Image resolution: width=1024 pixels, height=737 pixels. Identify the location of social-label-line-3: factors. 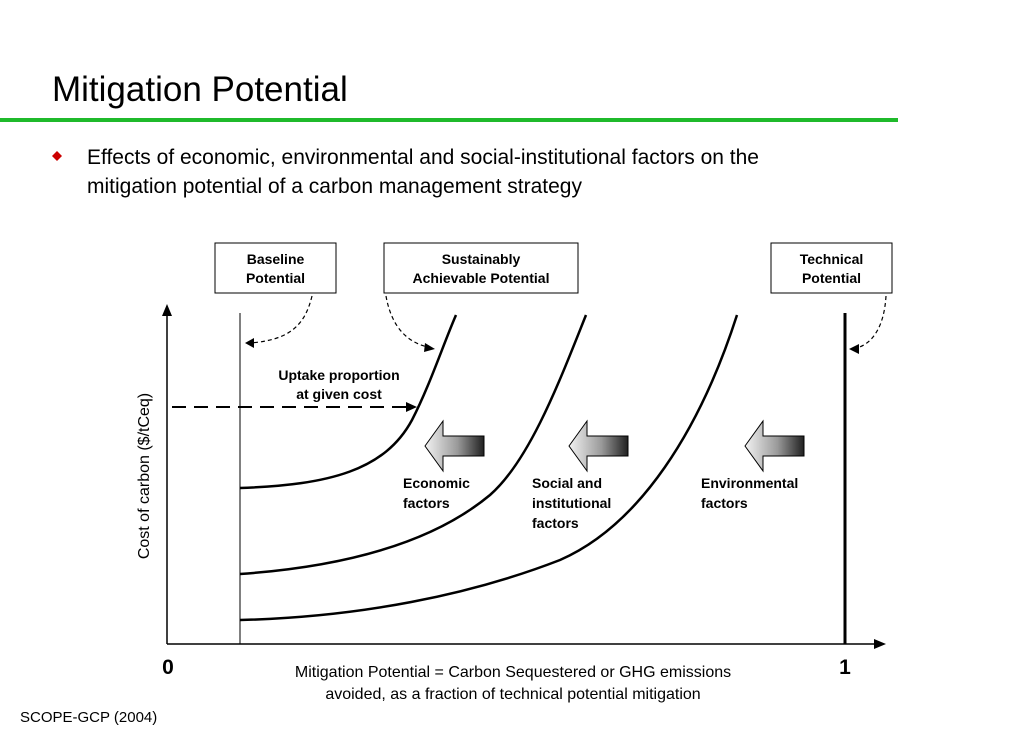
(555, 523).